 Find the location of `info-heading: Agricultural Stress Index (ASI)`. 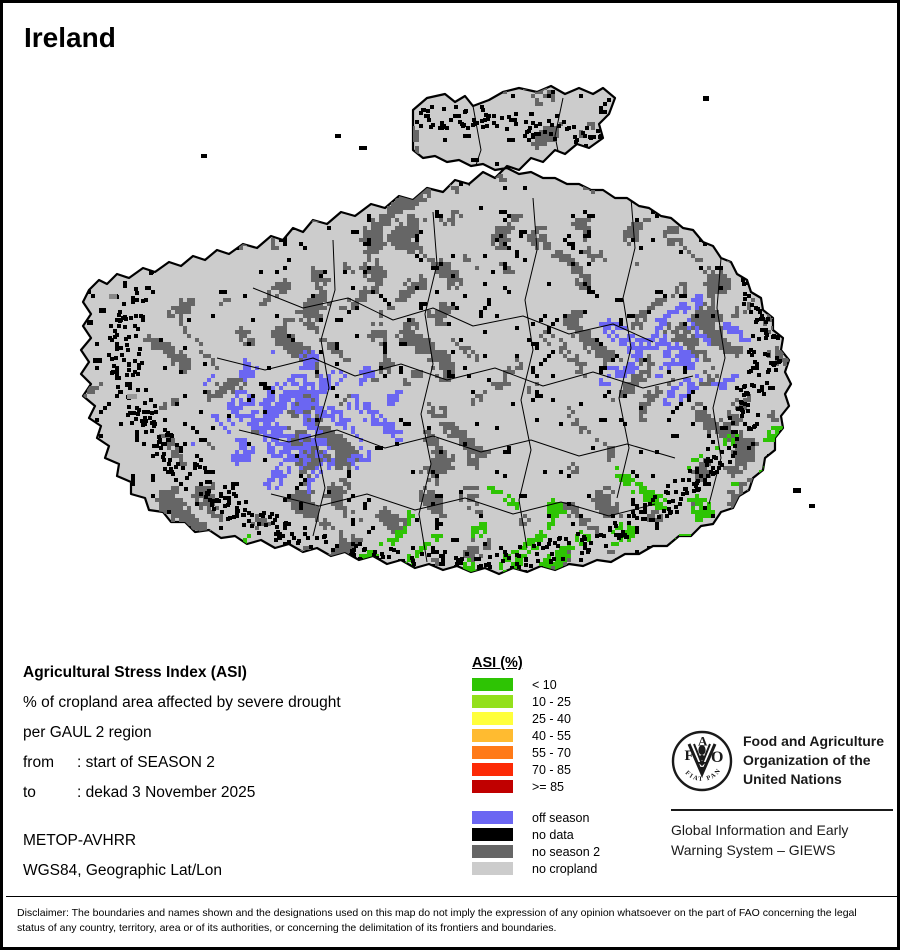

info-heading: Agricultural Stress Index (ASI) is located at coordinates (135, 672).